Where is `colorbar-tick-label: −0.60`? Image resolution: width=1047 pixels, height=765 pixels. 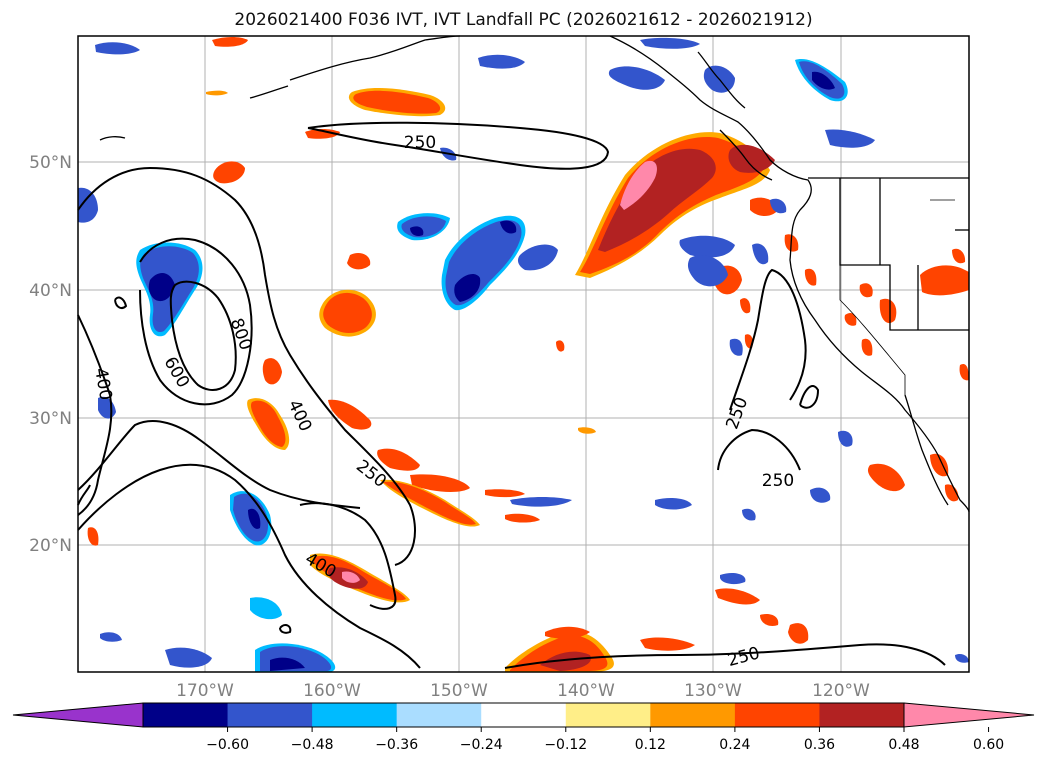 colorbar-tick-label: −0.60 is located at coordinates (227, 745).